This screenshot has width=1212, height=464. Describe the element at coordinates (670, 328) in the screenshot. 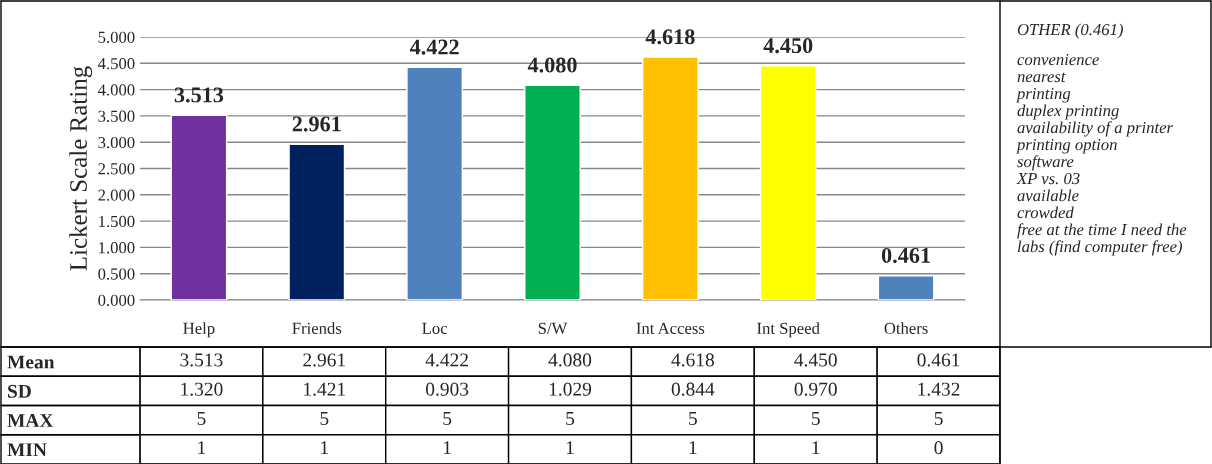

I see `x-tick-label: Int Access` at that location.